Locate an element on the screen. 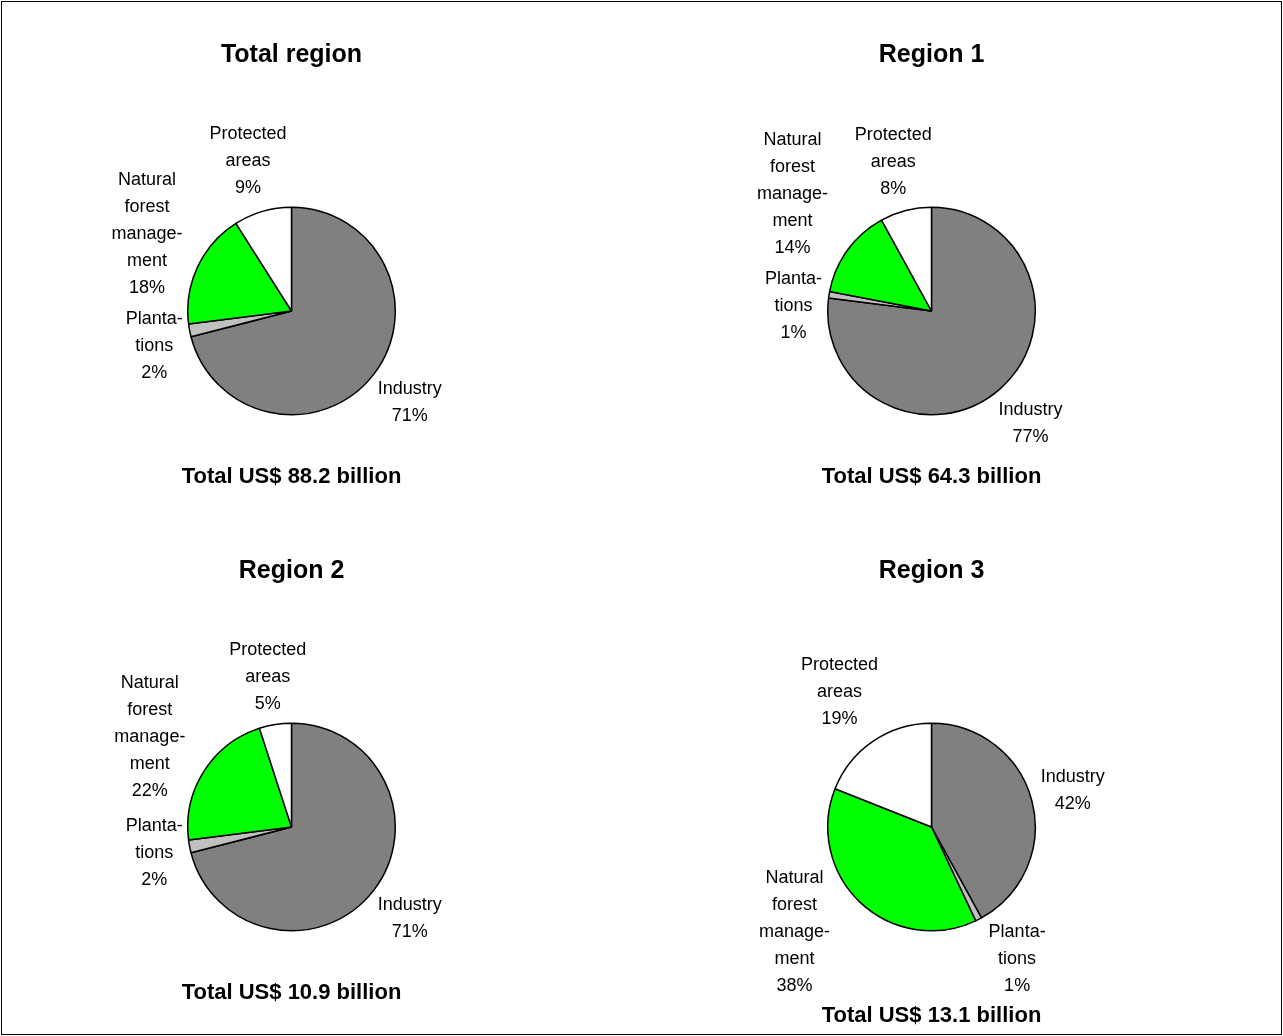 The height and width of the screenshot is (1036, 1283). data-label: 9% is located at coordinates (248, 187).